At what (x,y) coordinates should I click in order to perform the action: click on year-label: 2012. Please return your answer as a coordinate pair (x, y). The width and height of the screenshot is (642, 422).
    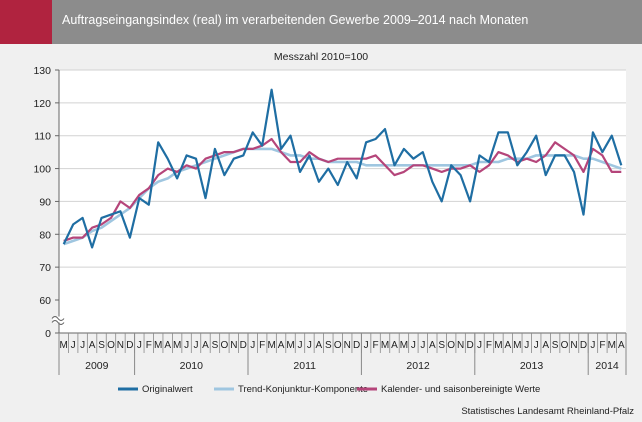
    Looking at the image, I should click on (418, 366).